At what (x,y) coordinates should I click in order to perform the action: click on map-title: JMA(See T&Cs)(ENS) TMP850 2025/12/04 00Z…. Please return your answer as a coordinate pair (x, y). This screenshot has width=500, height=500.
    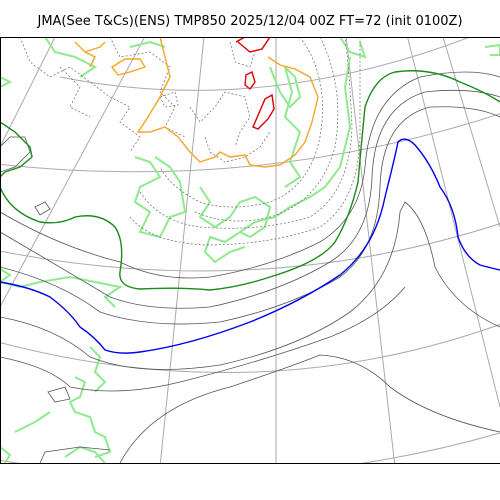
    Looking at the image, I should click on (250, 21).